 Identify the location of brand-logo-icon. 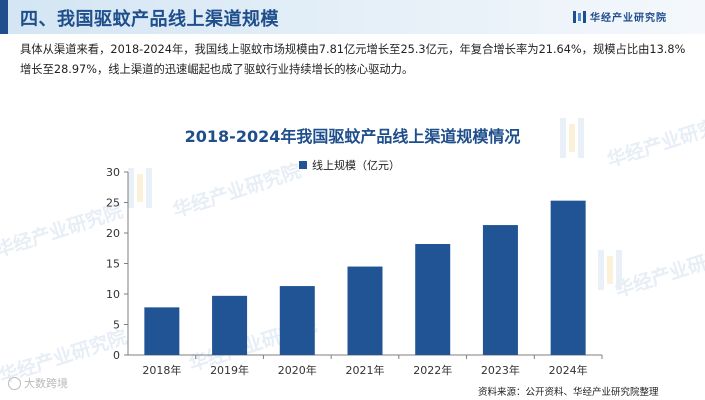
(579, 17).